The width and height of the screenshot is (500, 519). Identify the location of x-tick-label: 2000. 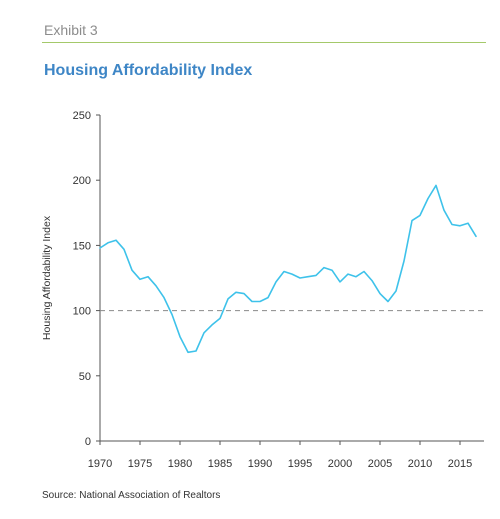
(340, 464).